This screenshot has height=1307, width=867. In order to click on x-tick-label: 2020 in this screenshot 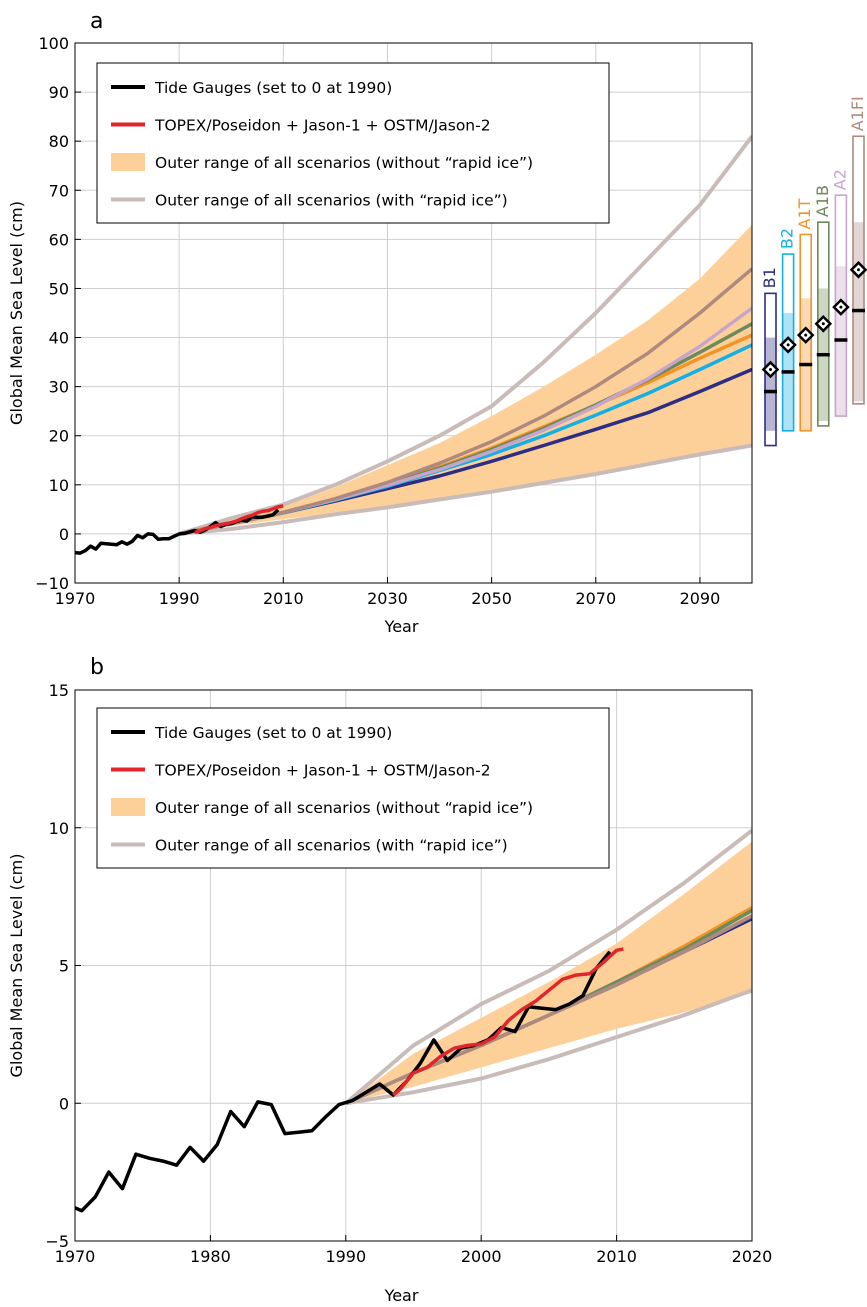, I will do `click(752, 1256)`.